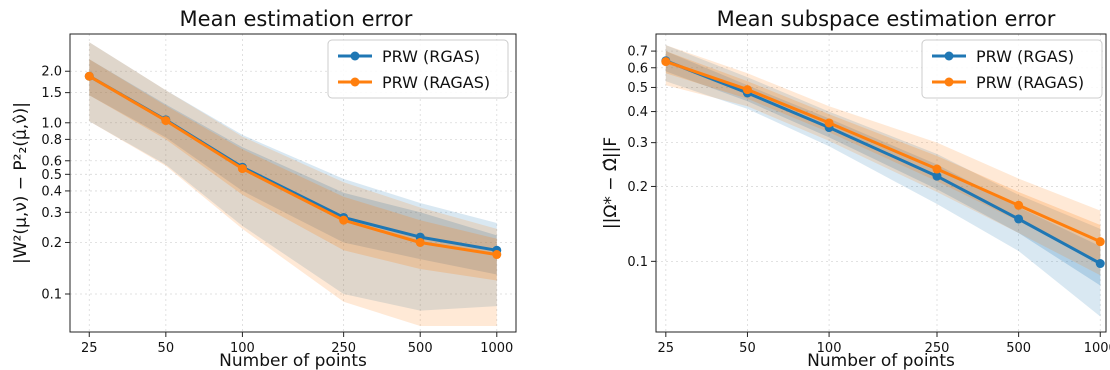  I want to click on chart-2-y-tick-label-1: 0.2, so click(637, 187).